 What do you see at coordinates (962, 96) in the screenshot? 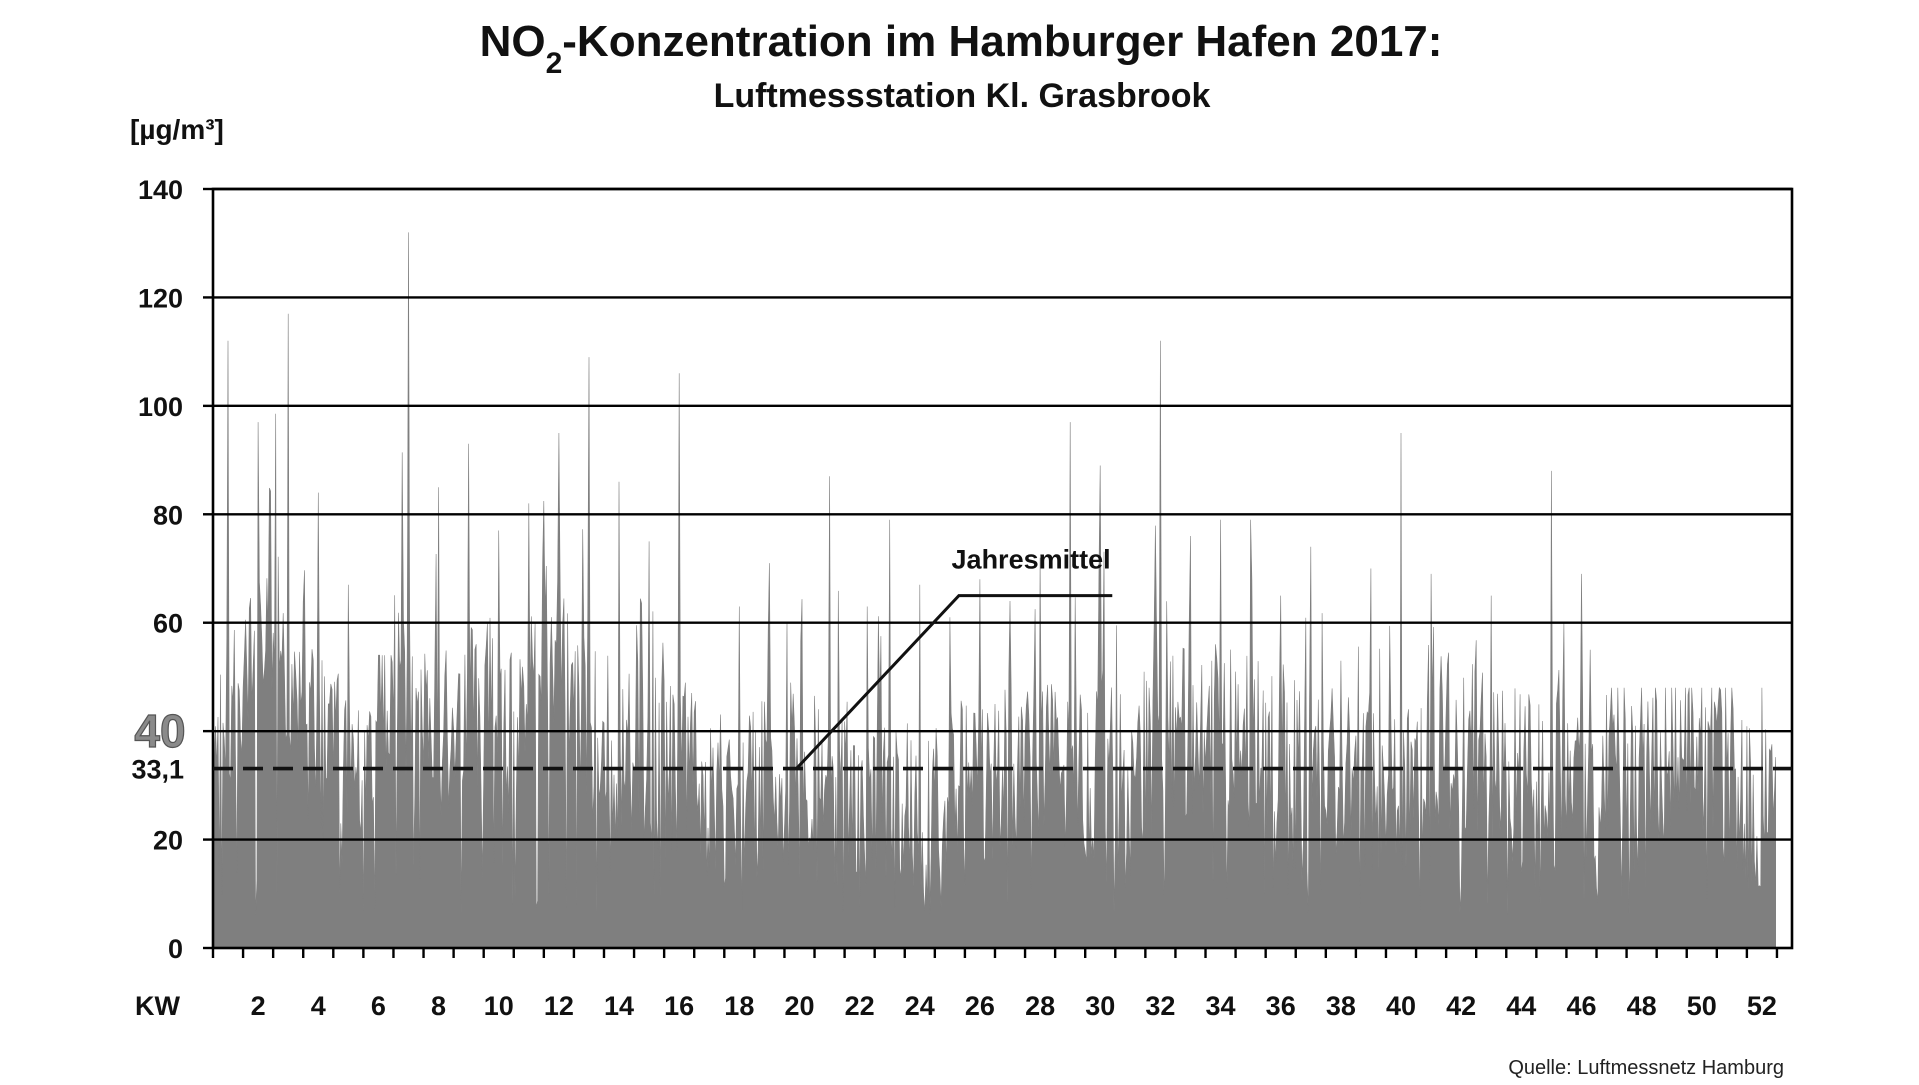
I see `chart-subtitle: Luftmessstation Kl. Grasbrook` at bounding box center [962, 96].